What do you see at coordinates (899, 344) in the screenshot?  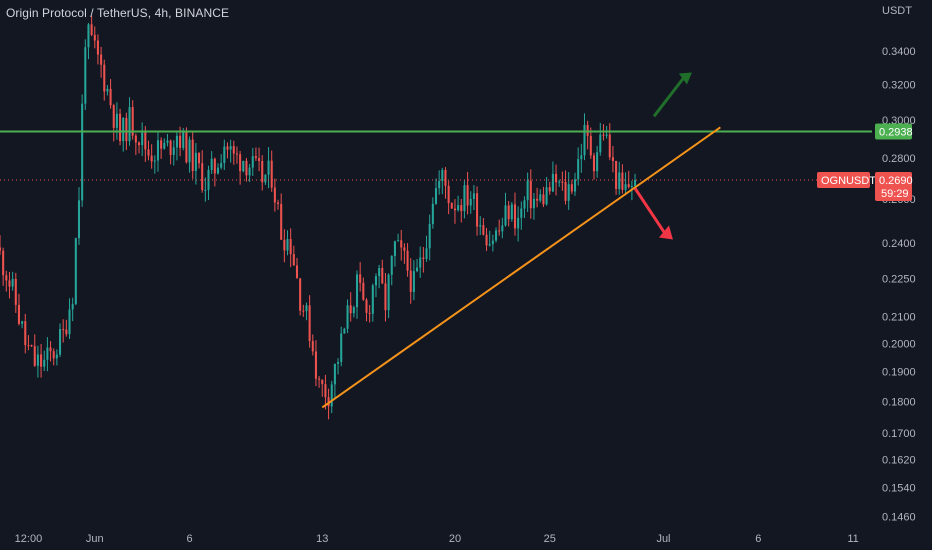 I see `price-tick-label: 0.2000` at bounding box center [899, 344].